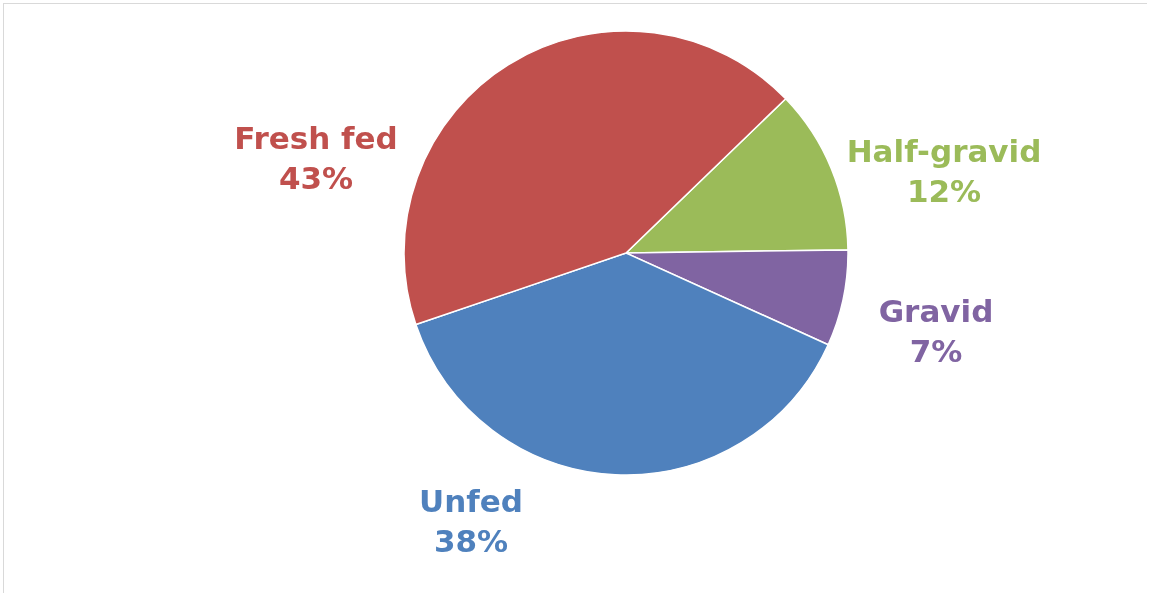 The image size is (1151, 598). What do you see at coordinates (944, 151) in the screenshot?
I see `slice-label: Half-gravid` at bounding box center [944, 151].